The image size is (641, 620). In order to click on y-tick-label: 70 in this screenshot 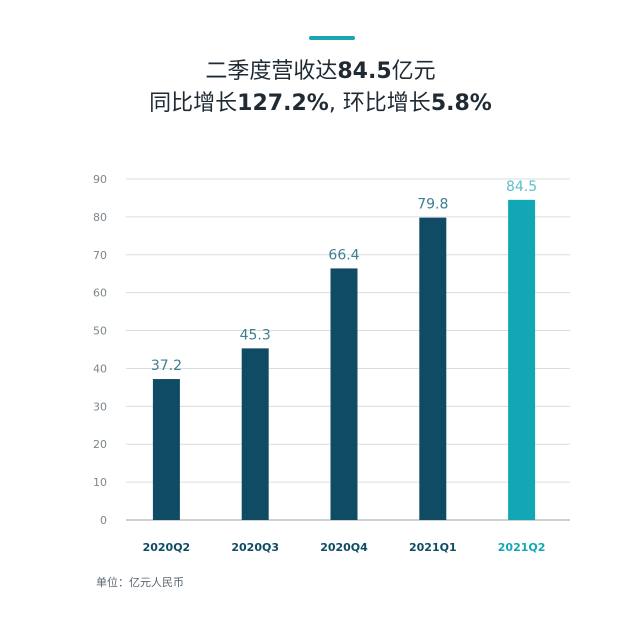, I will do `click(100, 255)`.